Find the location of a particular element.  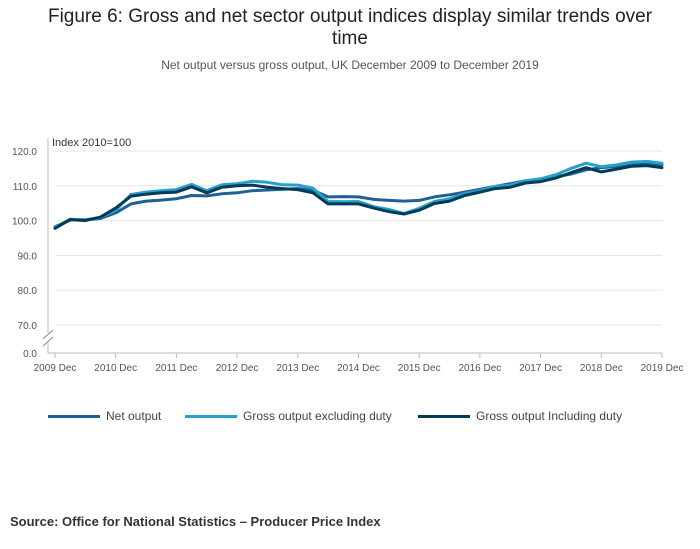

y-axis-title: Index 2010=100 is located at coordinates (91, 143).